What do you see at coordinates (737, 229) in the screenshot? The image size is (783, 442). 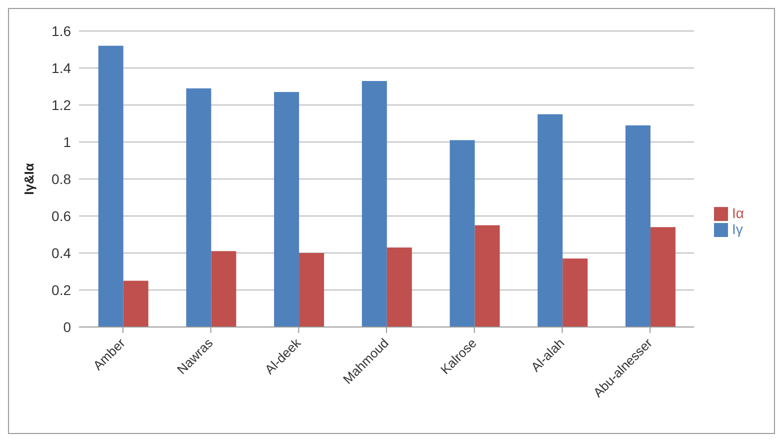 I see `legend-label: Iγ` at bounding box center [737, 229].